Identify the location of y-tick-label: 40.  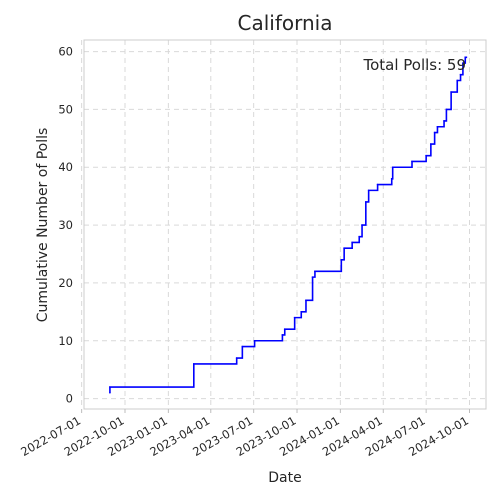
(65, 167).